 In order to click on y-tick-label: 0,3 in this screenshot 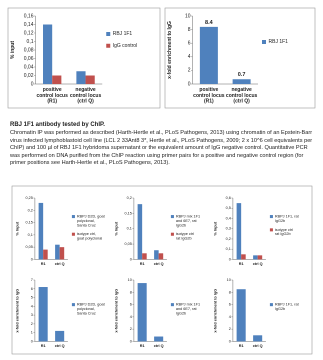, I will do `click(228, 229)`.